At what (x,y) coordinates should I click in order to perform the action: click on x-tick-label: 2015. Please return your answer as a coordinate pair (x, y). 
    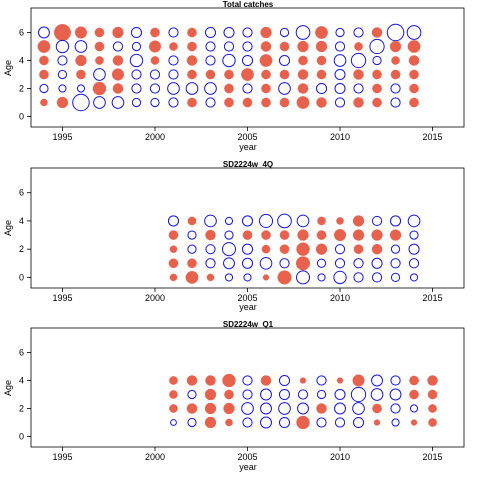
    Looking at the image, I should click on (433, 298).